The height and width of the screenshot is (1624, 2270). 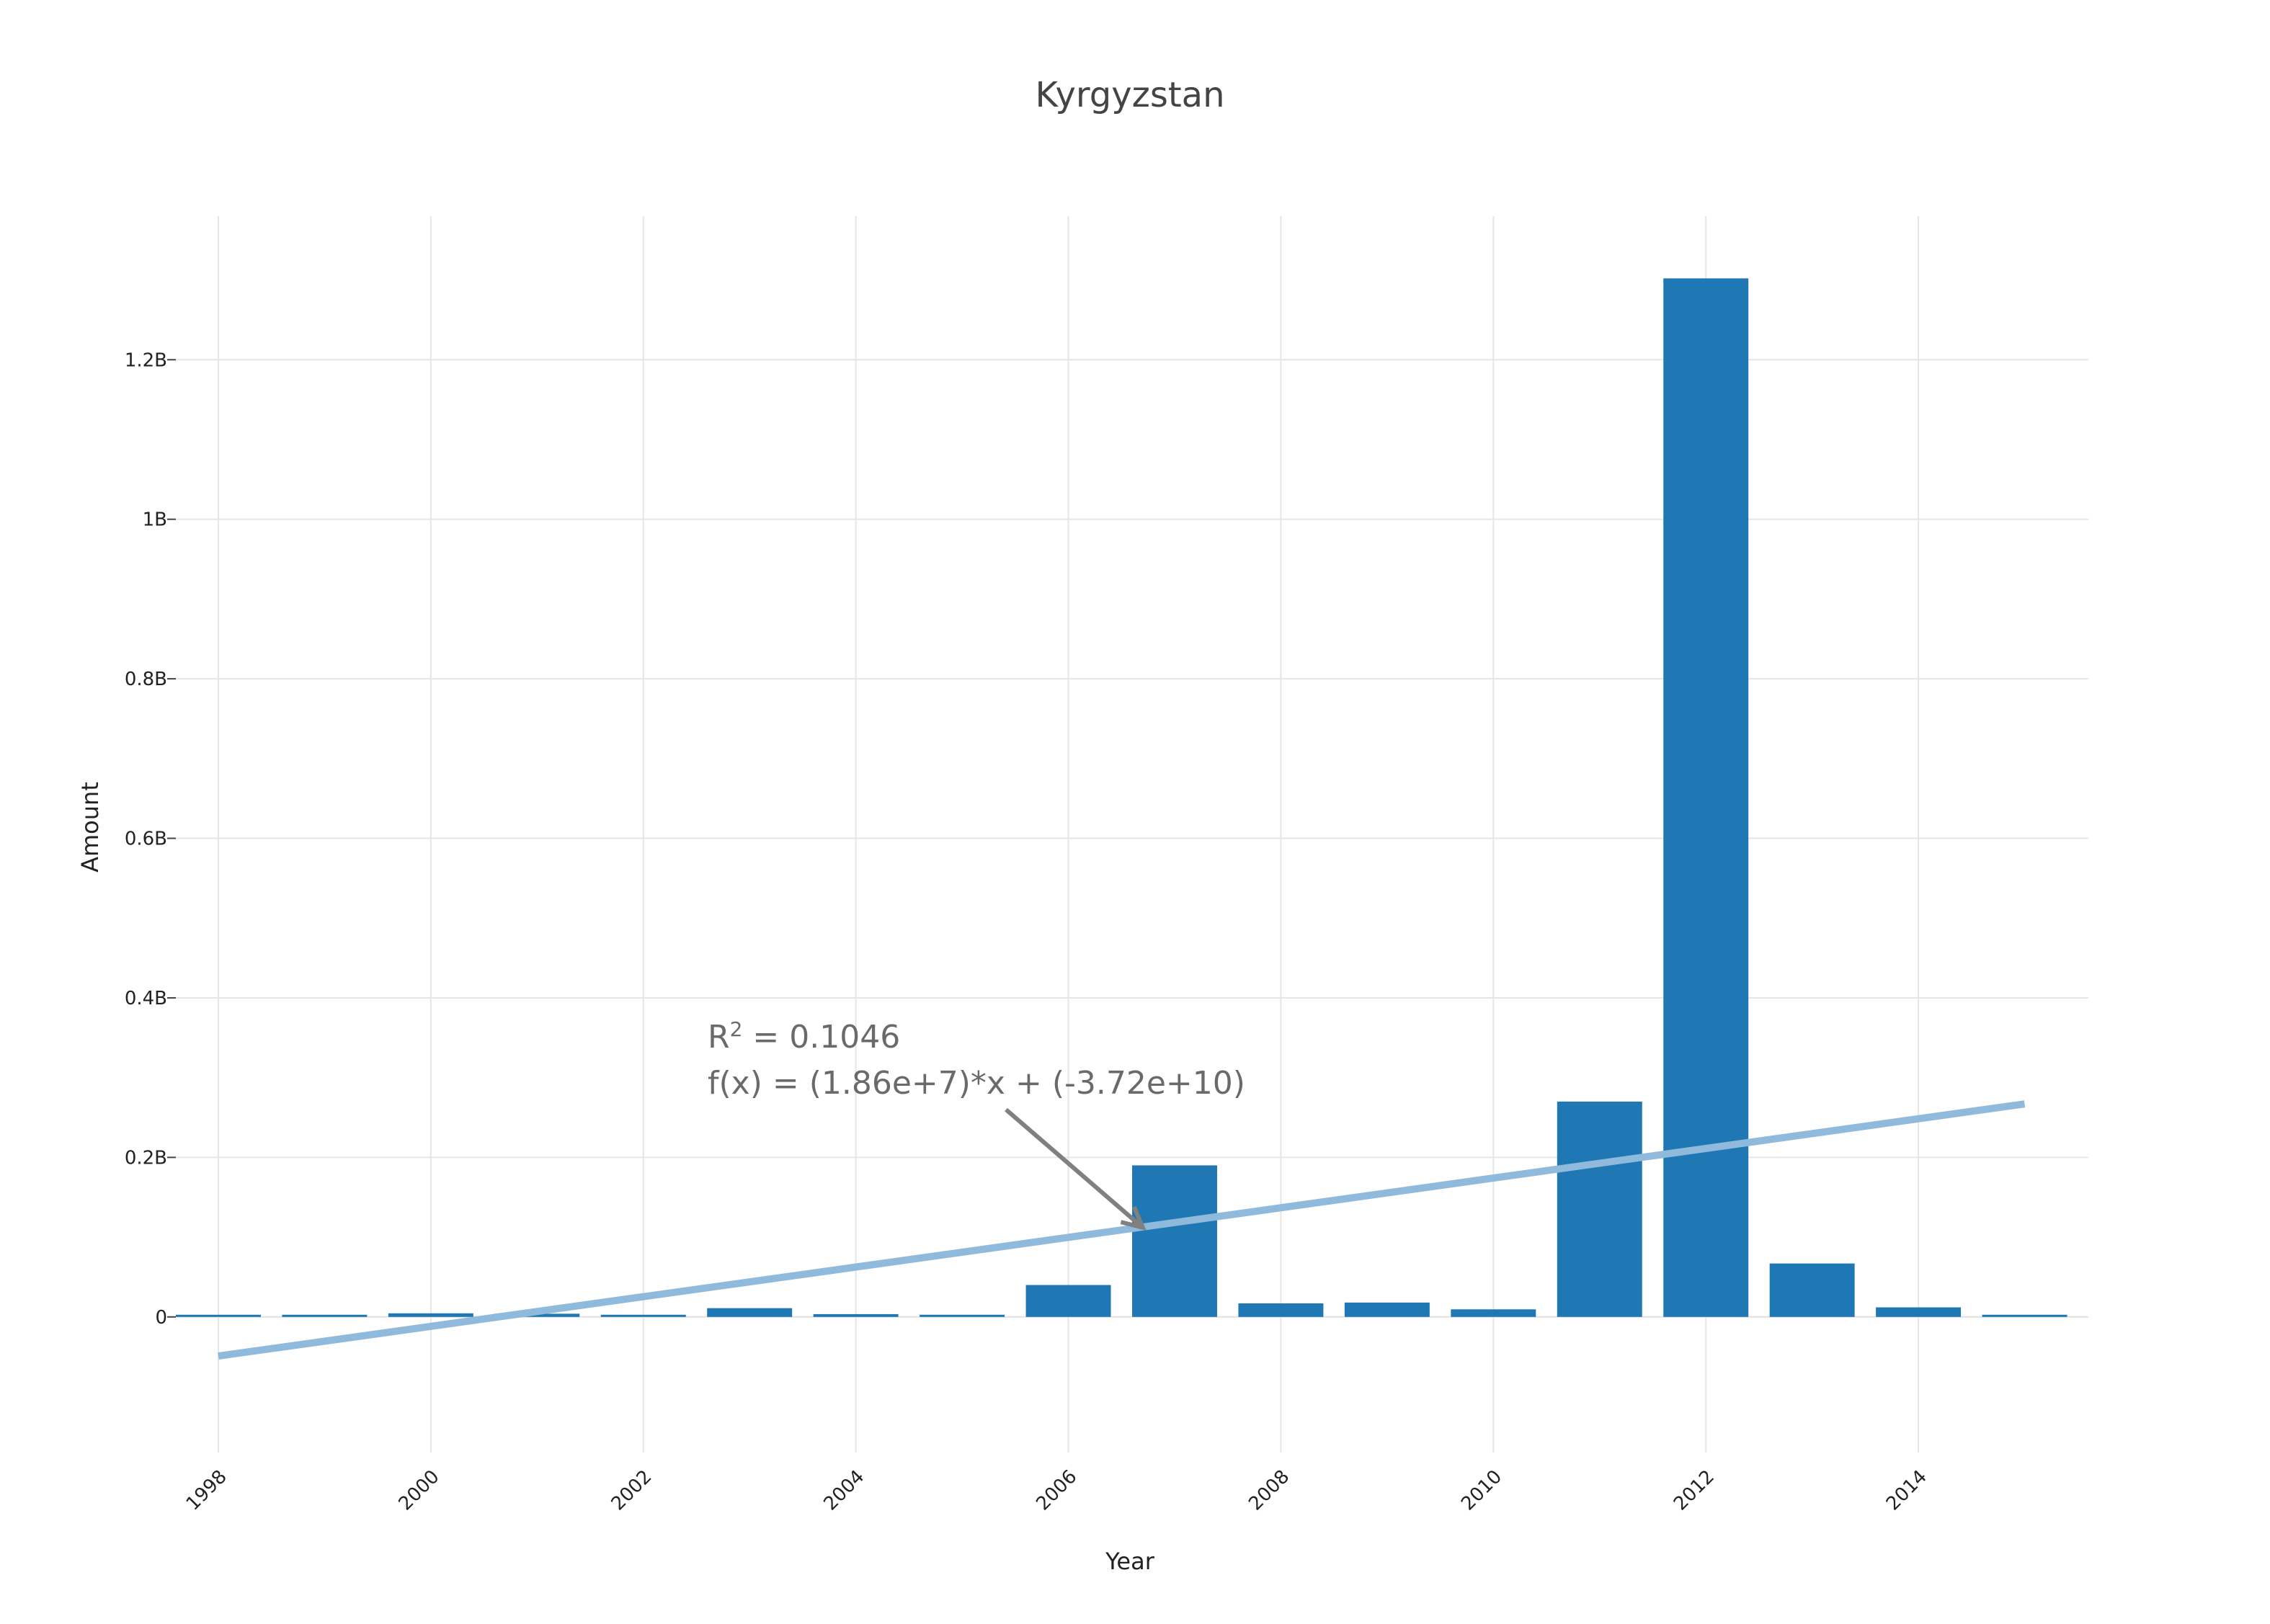 I want to click on y-axis-title: Amount, so click(x=90, y=827).